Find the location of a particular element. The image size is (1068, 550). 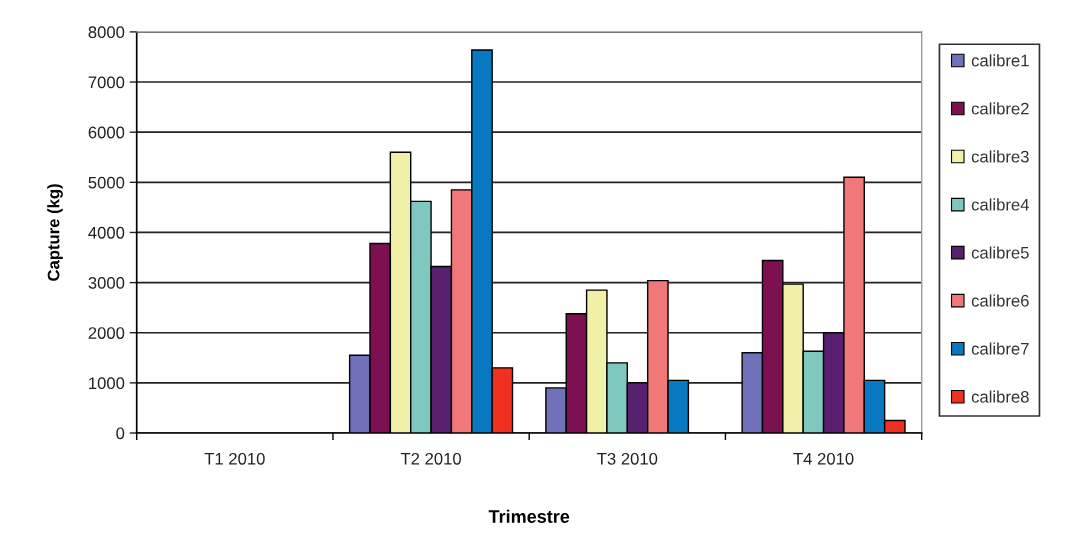

y-tick-label: 7000 is located at coordinates (106, 82).